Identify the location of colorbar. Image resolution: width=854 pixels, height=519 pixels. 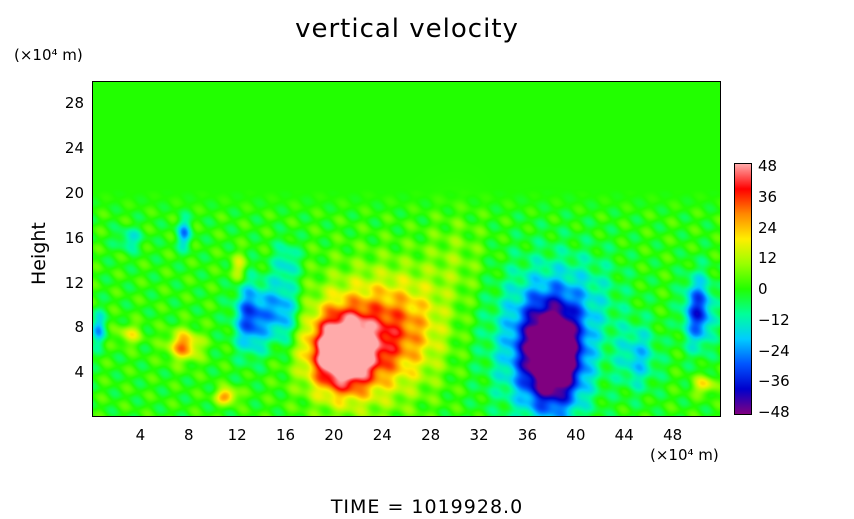
(743, 289).